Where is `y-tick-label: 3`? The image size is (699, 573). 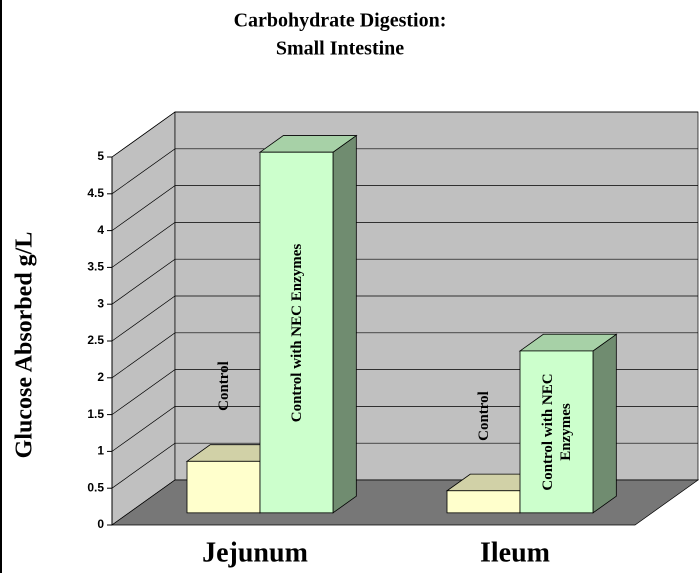 y-tick-label: 3 is located at coordinates (100, 303).